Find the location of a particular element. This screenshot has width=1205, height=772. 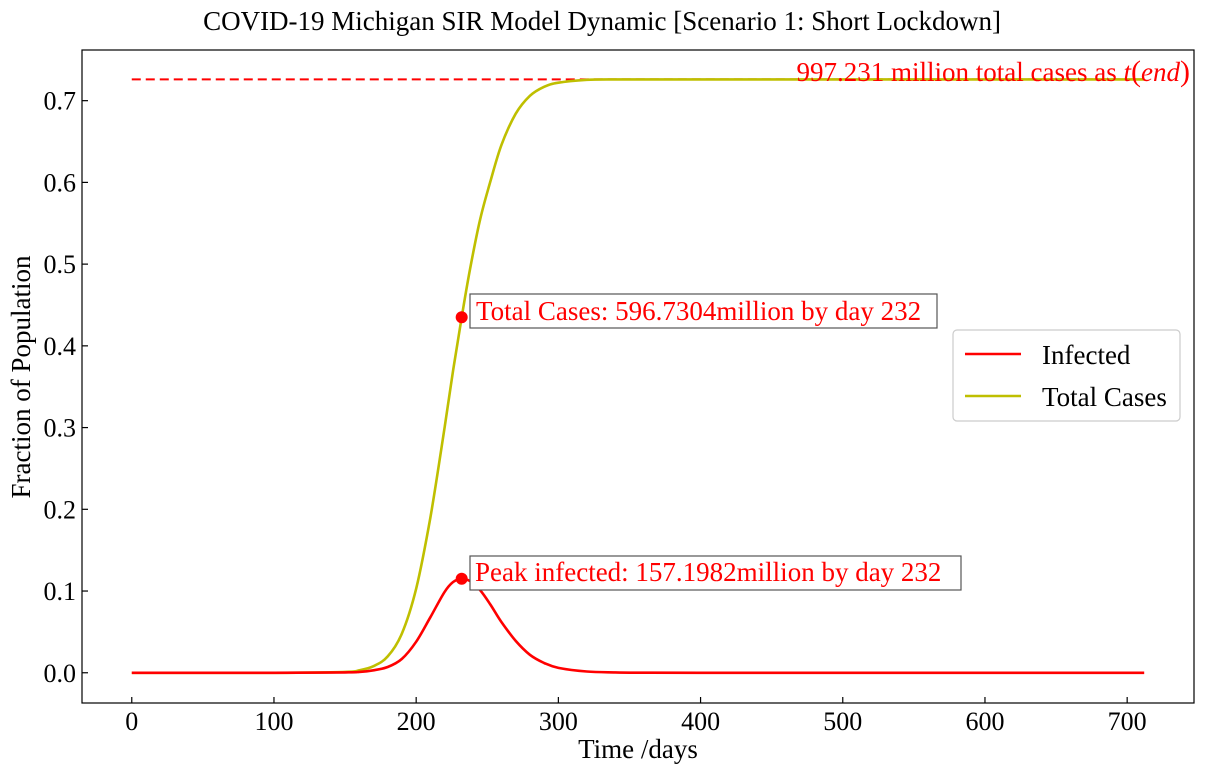

x-tick-label: 400 is located at coordinates (700, 721).